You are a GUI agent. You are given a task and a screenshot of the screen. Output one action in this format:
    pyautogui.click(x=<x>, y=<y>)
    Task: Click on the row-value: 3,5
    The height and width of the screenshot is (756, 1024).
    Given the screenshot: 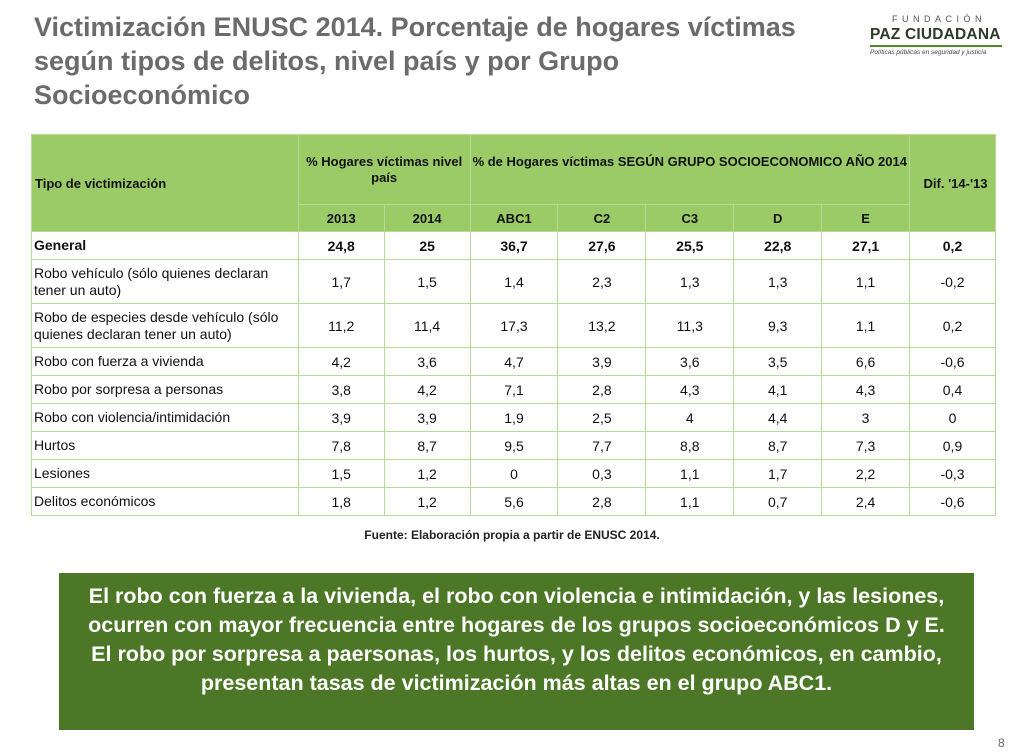 What is the action you would take?
    pyautogui.click(x=778, y=361)
    